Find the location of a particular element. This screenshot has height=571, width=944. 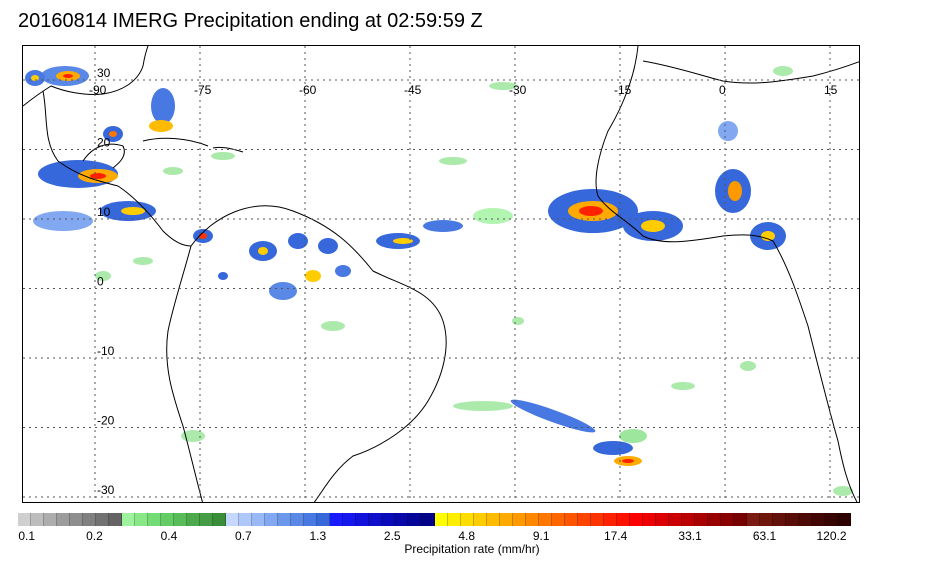

coastline-mediterranean is located at coordinates (750, 72).